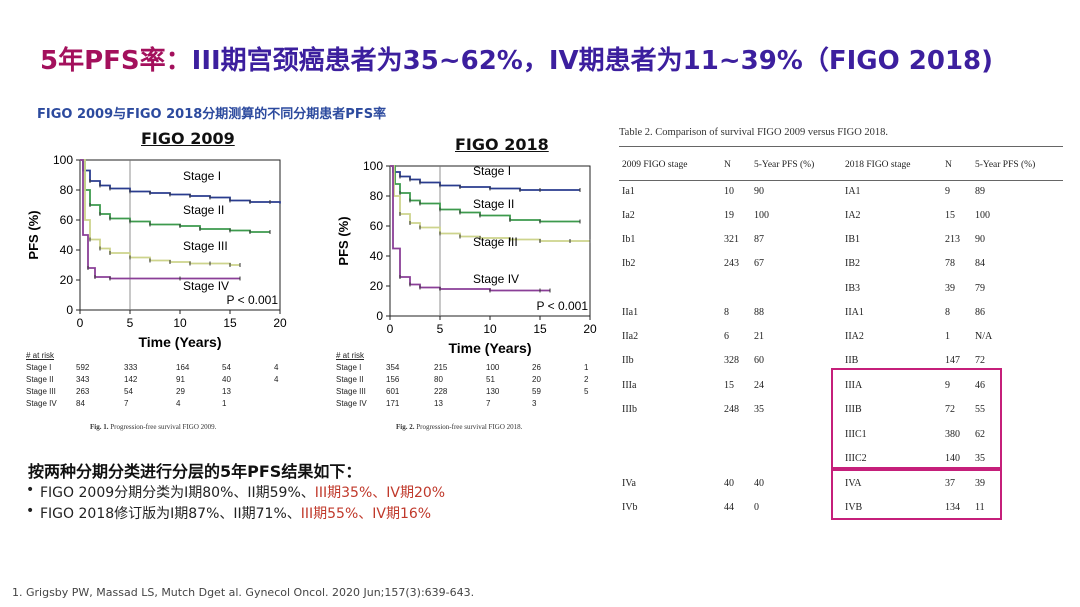 This screenshot has width=1080, height=607. Describe the element at coordinates (393, 367) in the screenshot. I see `risk-count: 354` at that location.